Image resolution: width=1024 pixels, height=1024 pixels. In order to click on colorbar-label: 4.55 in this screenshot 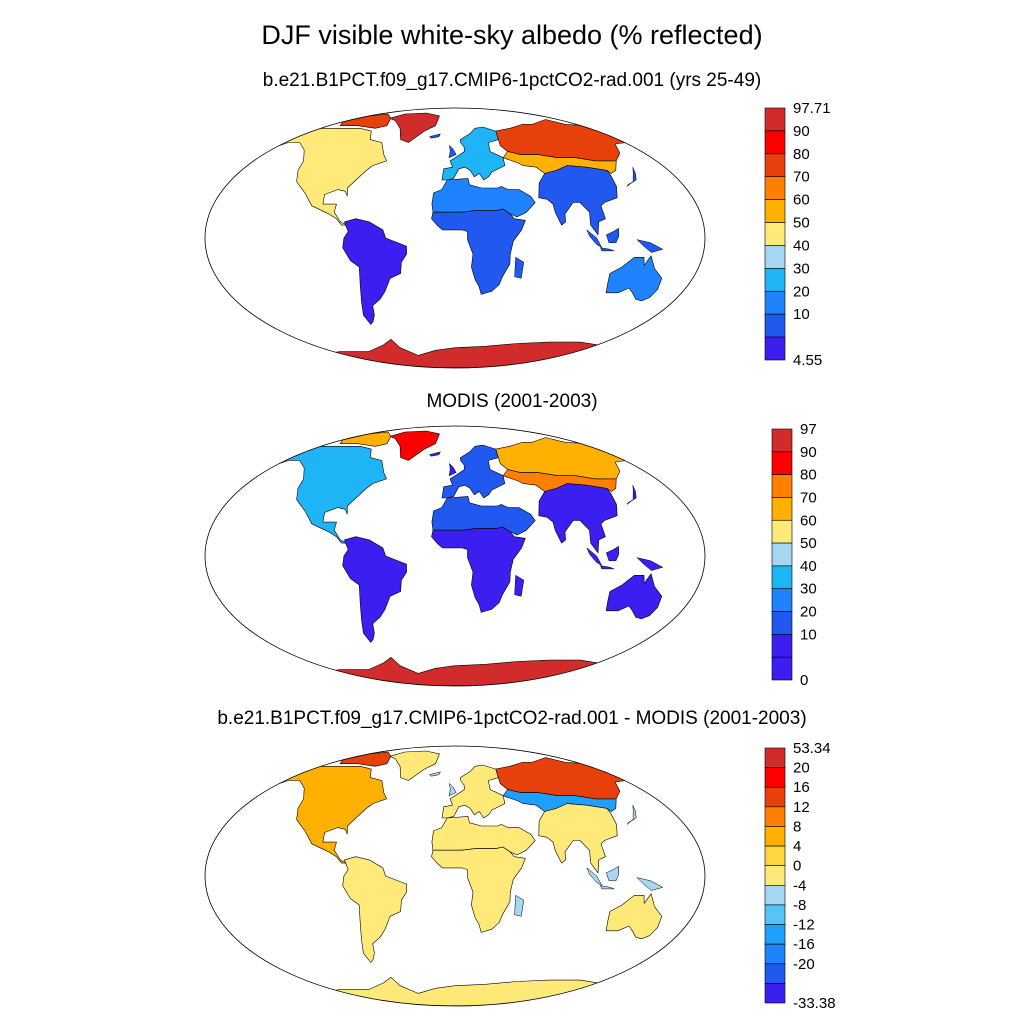, I will do `click(807, 360)`.